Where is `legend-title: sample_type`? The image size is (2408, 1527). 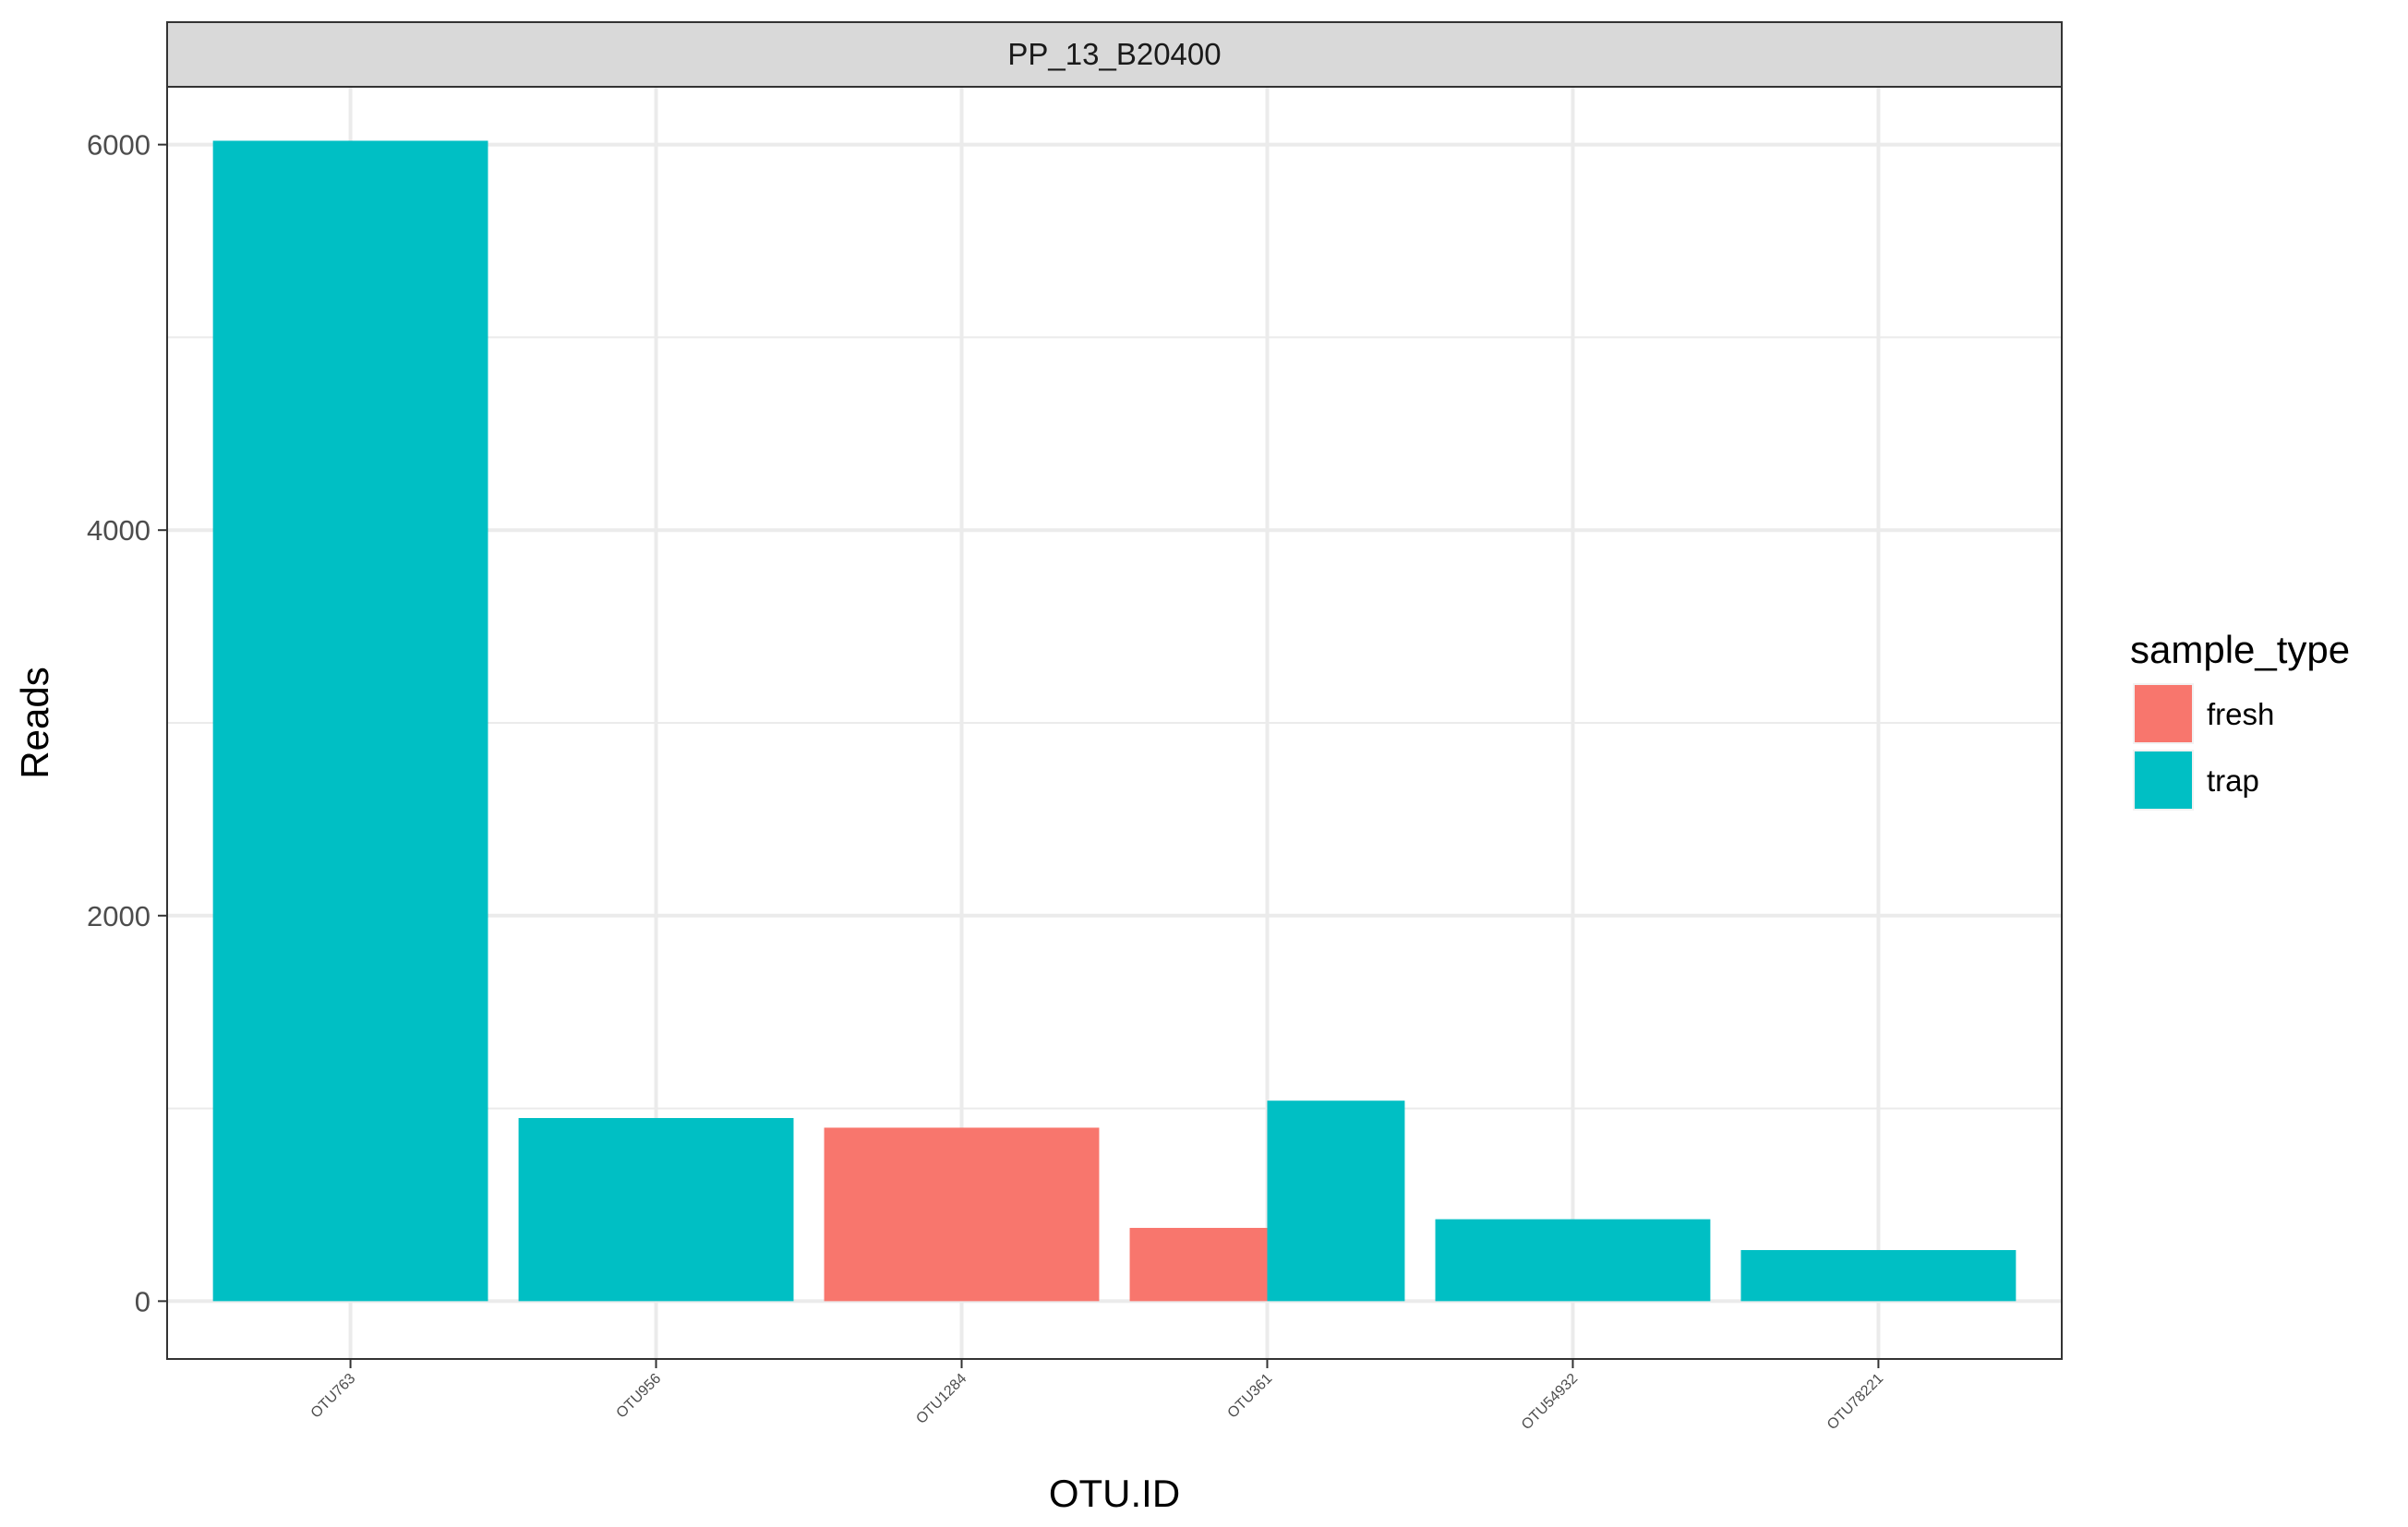
legend-title: sample_type is located at coordinates (2240, 650).